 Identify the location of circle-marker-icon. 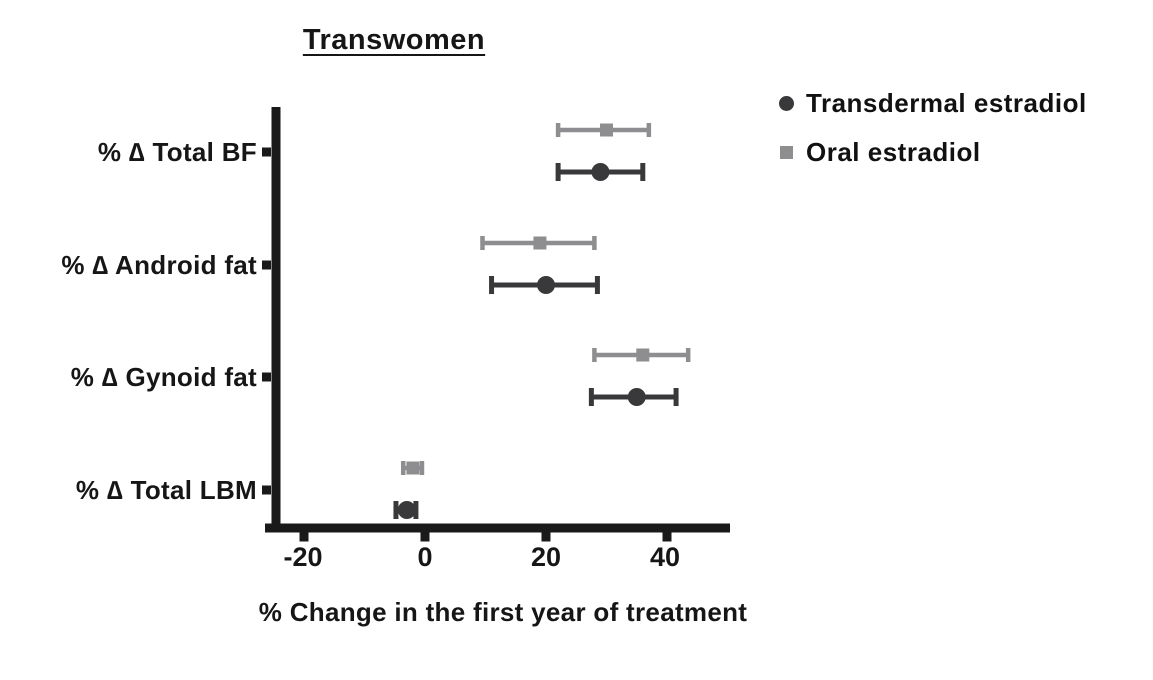
(786, 103).